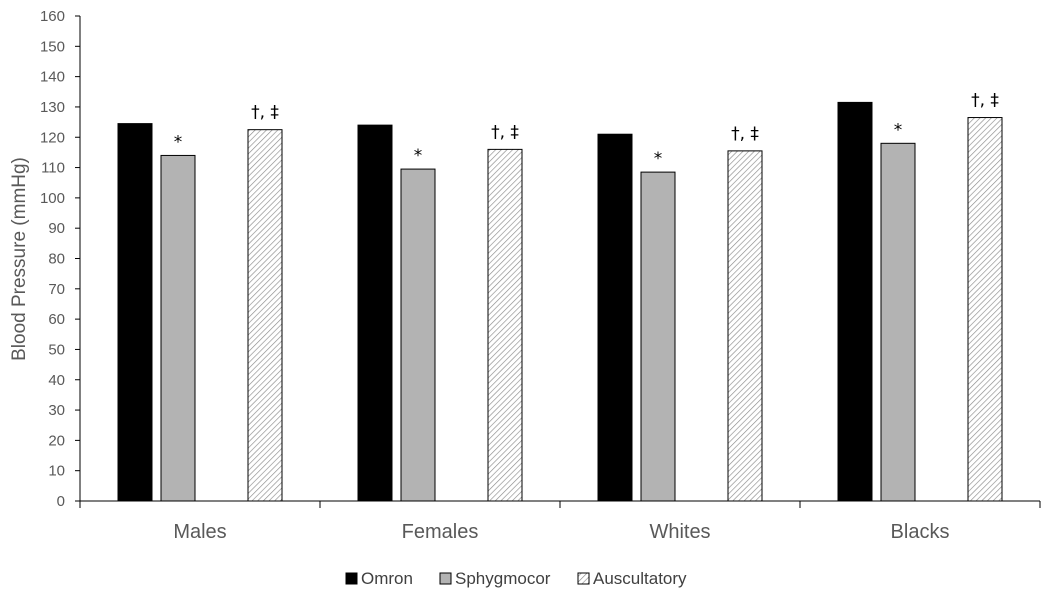  I want to click on bar-sphygmocor-whites, so click(658, 336).